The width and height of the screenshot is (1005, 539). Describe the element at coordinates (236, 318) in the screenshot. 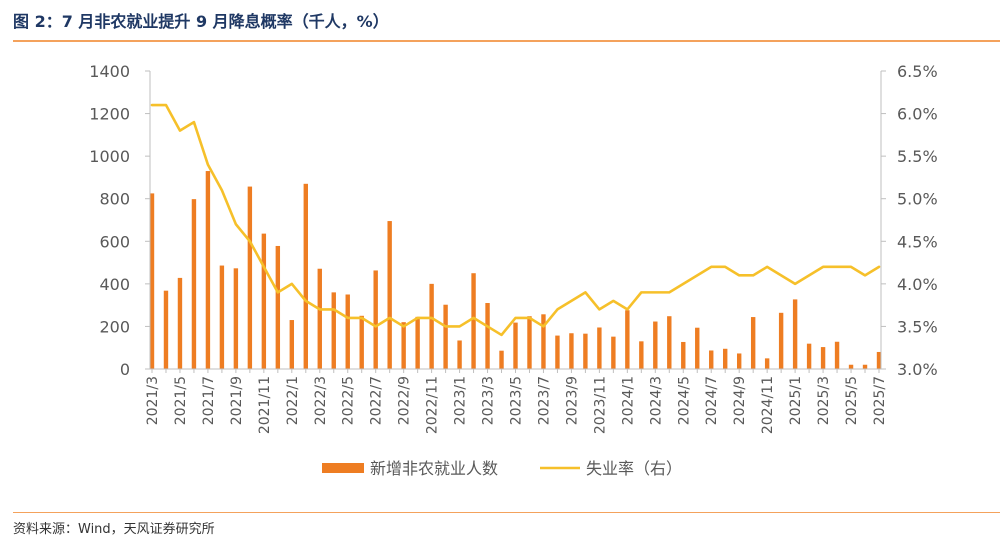

I see `bar-2021/9` at that location.